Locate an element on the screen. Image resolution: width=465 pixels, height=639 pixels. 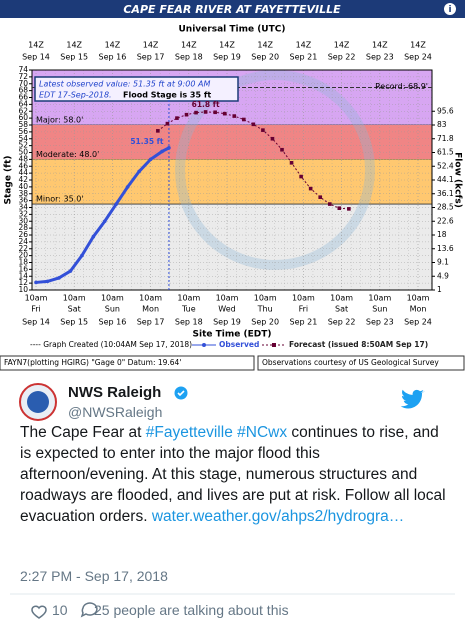
y-tick-label: 66 is located at coordinates (23, 97).